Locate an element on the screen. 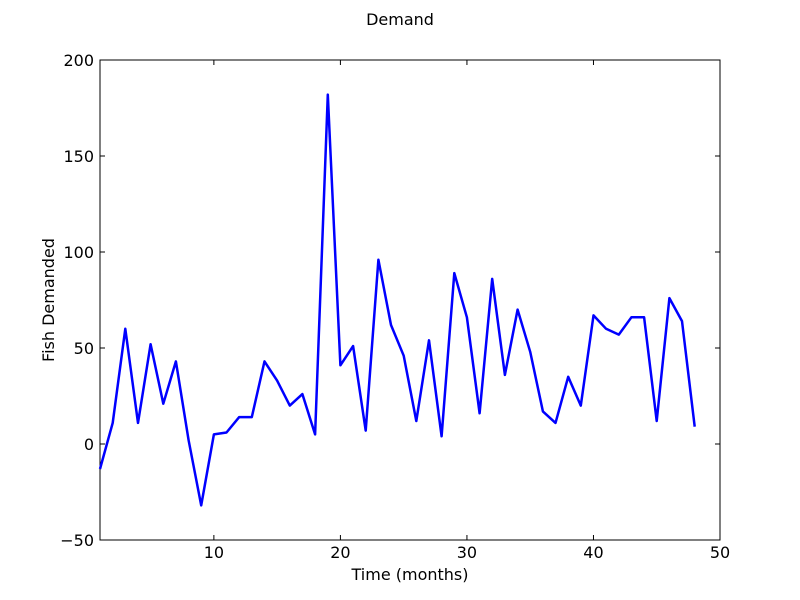 The height and width of the screenshot is (600, 800). chart-title: Demand is located at coordinates (400, 19).